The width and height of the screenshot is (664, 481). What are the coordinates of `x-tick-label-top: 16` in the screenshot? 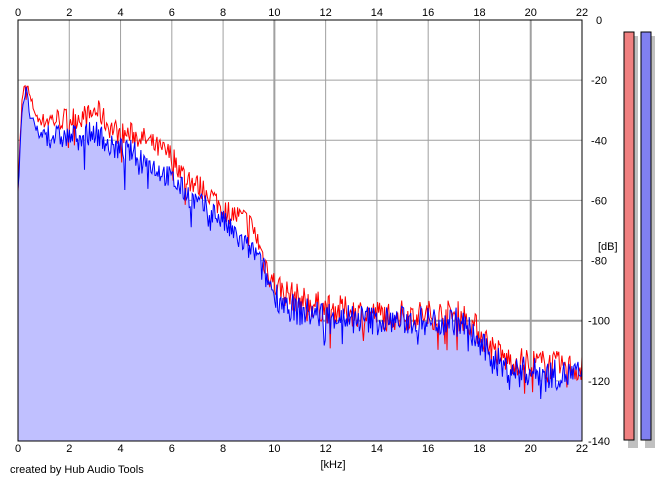 It's located at (428, 13).